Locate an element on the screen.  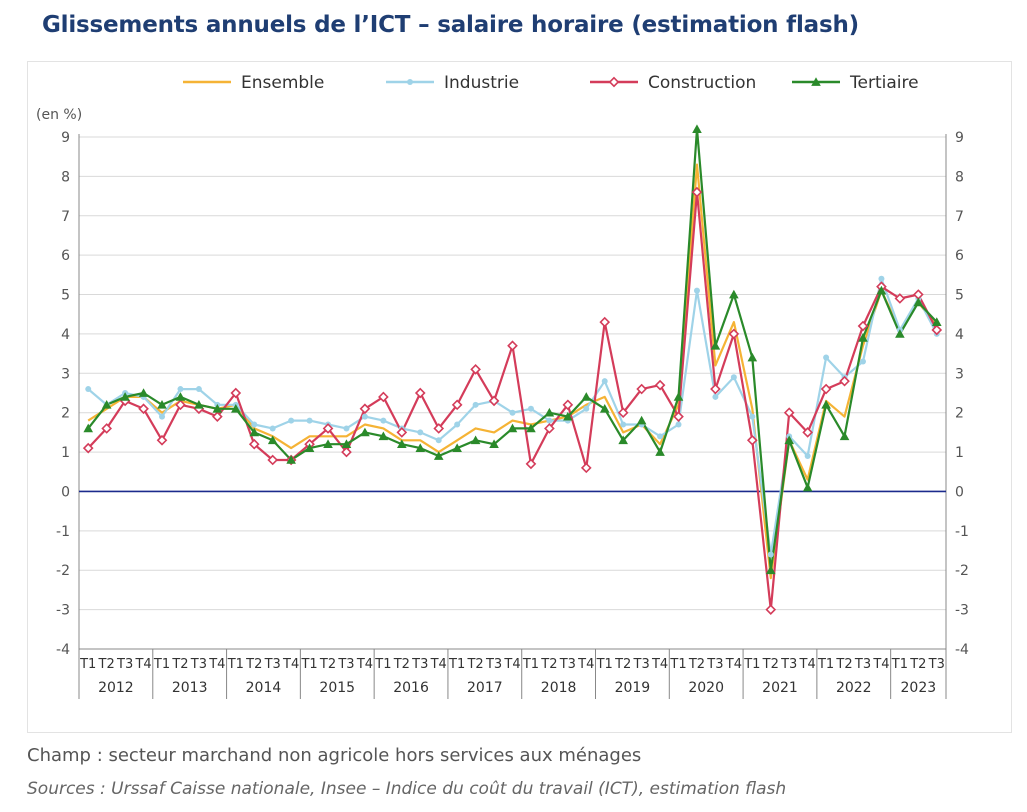
y-tick-label-left: -2 is located at coordinates (63, 571).